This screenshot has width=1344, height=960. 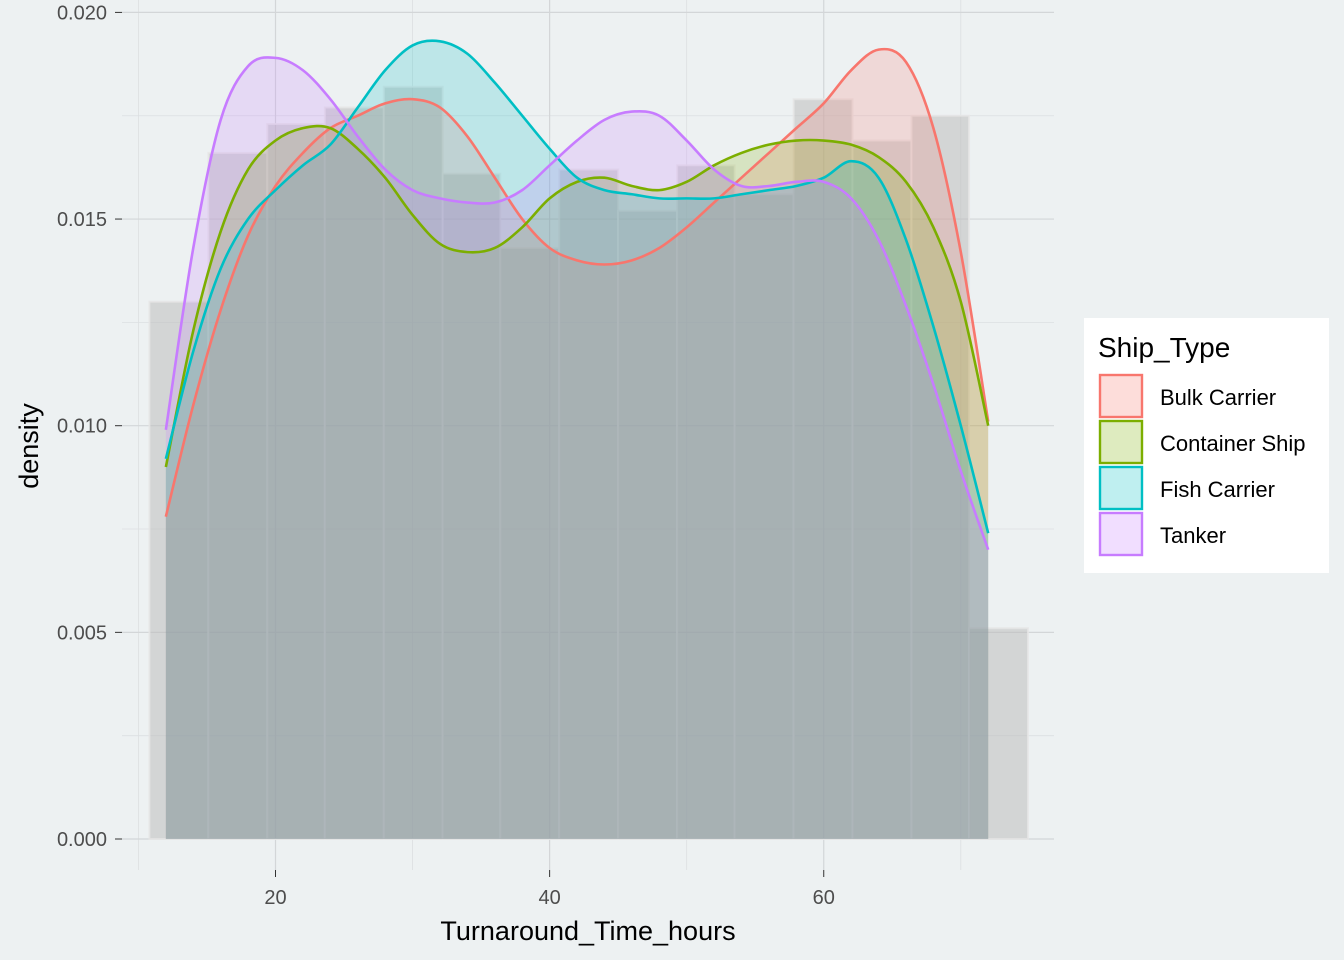 What do you see at coordinates (82, 220) in the screenshot?
I see `y-tick-label: 0.015` at bounding box center [82, 220].